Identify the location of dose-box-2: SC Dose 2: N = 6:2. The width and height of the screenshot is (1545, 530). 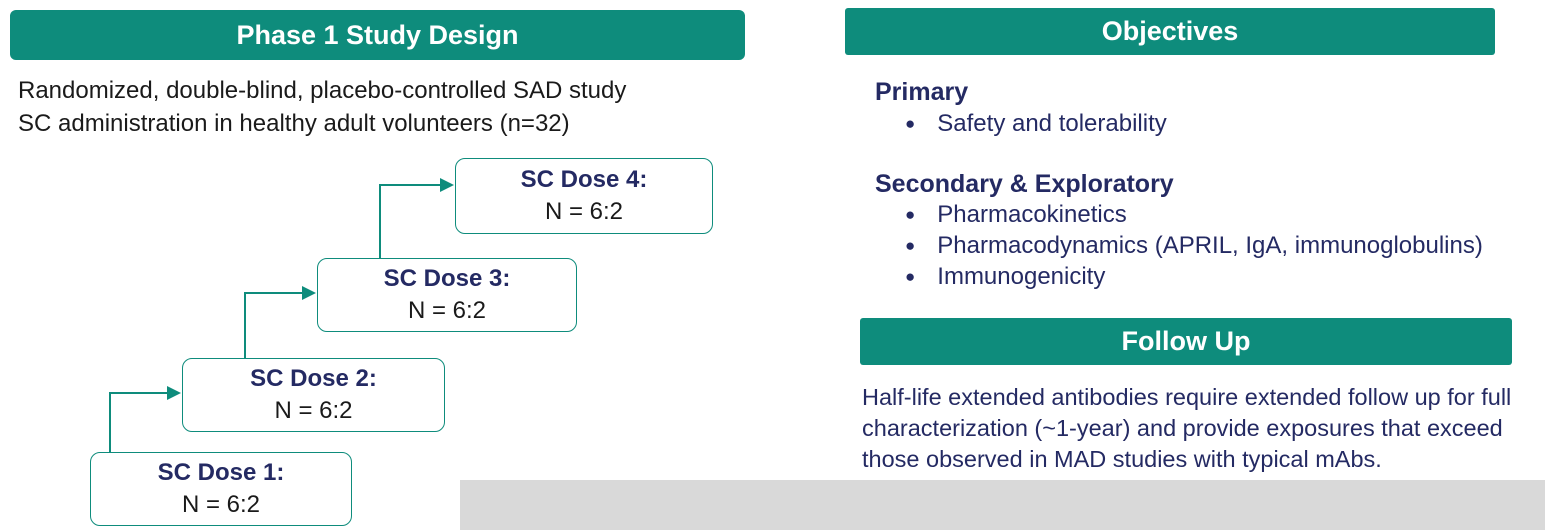
(313, 395).